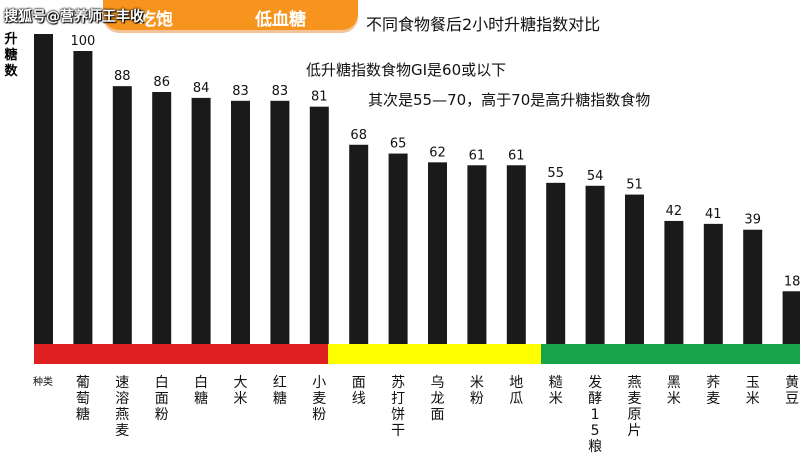 The width and height of the screenshot is (800, 457). Describe the element at coordinates (122, 399) in the screenshot. I see `category-label-2-char-2: 溶` at that location.